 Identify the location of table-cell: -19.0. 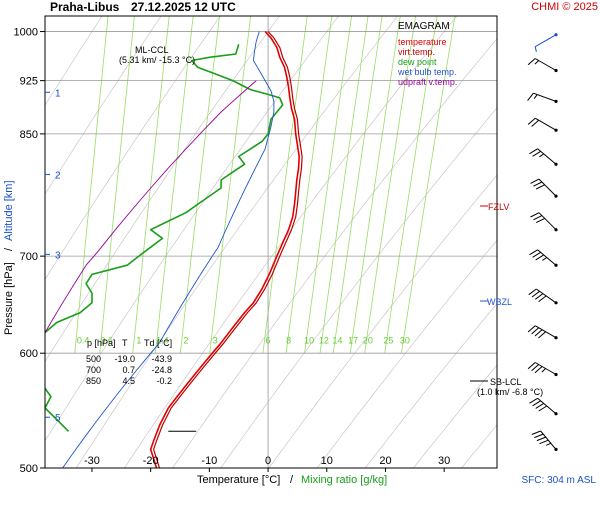
(124, 359).